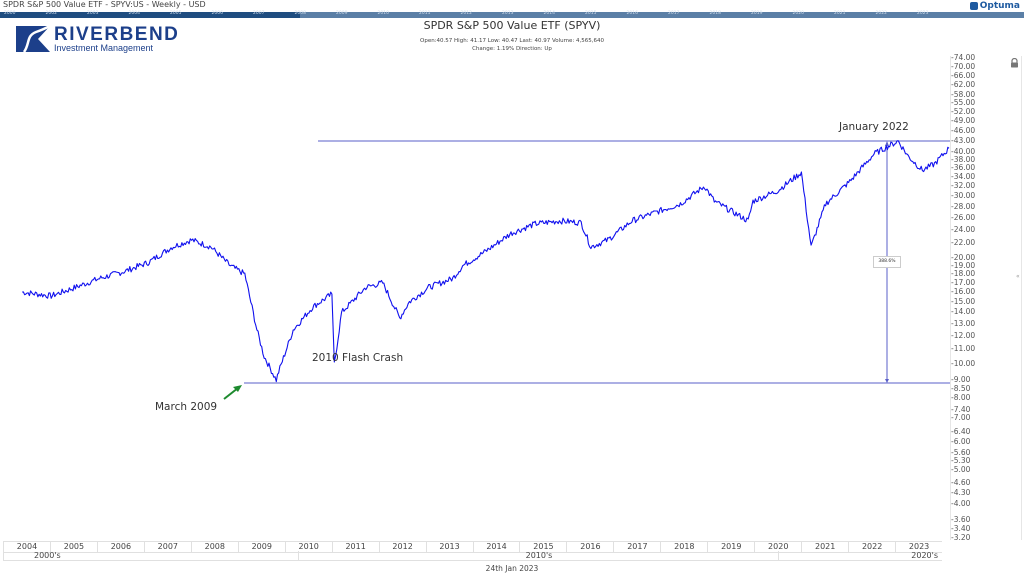 This screenshot has height=576, width=1024. Describe the element at coordinates (93, 13) in the screenshot. I see `navigator-year-label: 2003` at that location.